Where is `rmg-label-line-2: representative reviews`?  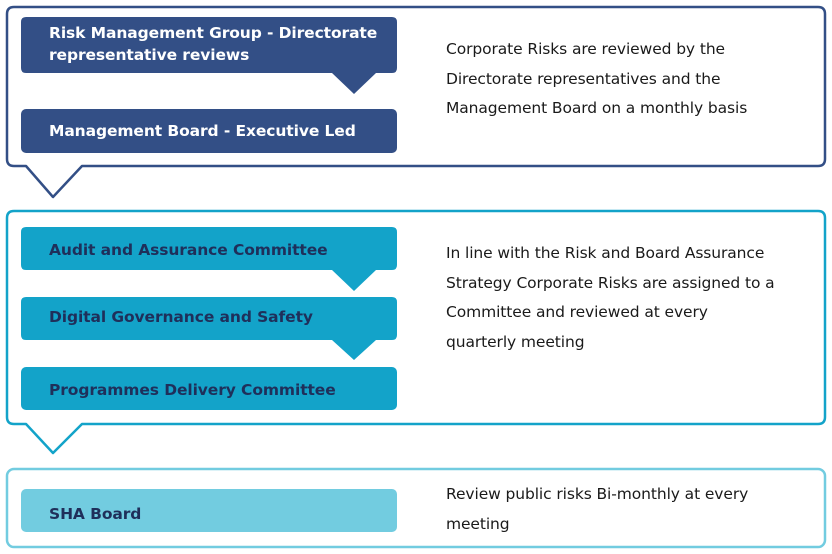 rmg-label-line-2: representative reviews is located at coordinates (149, 55).